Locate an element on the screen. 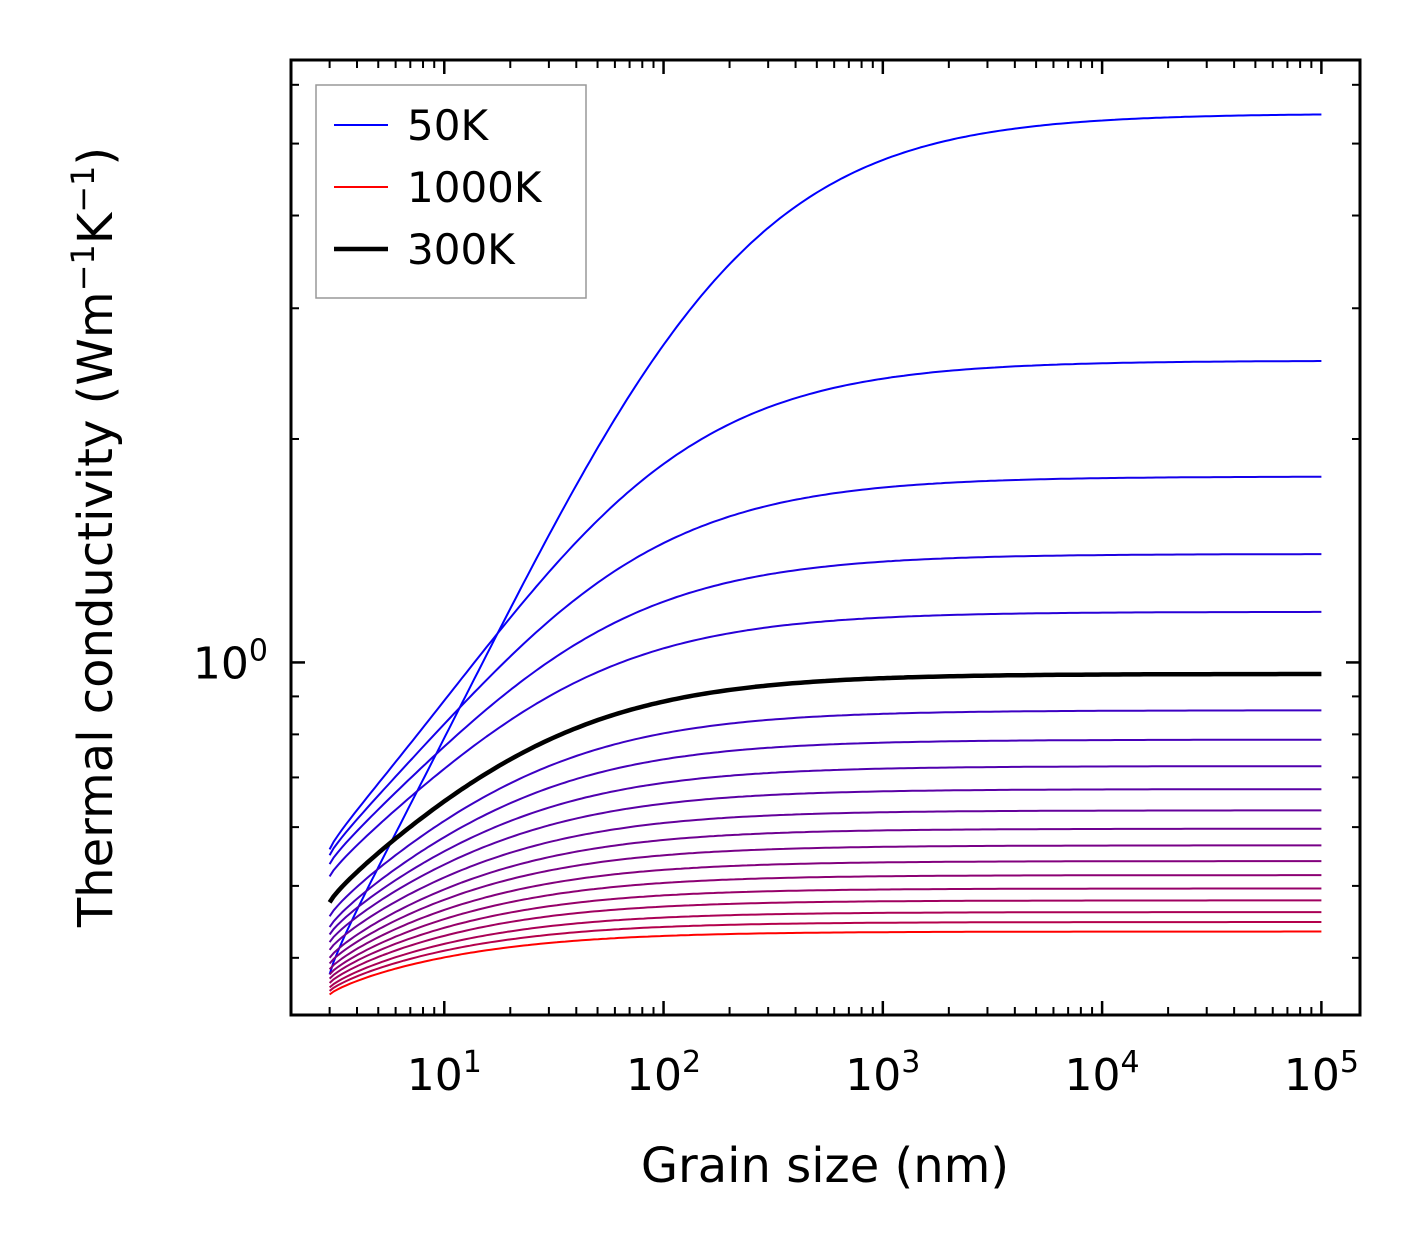  legend-box is located at coordinates (451, 191).